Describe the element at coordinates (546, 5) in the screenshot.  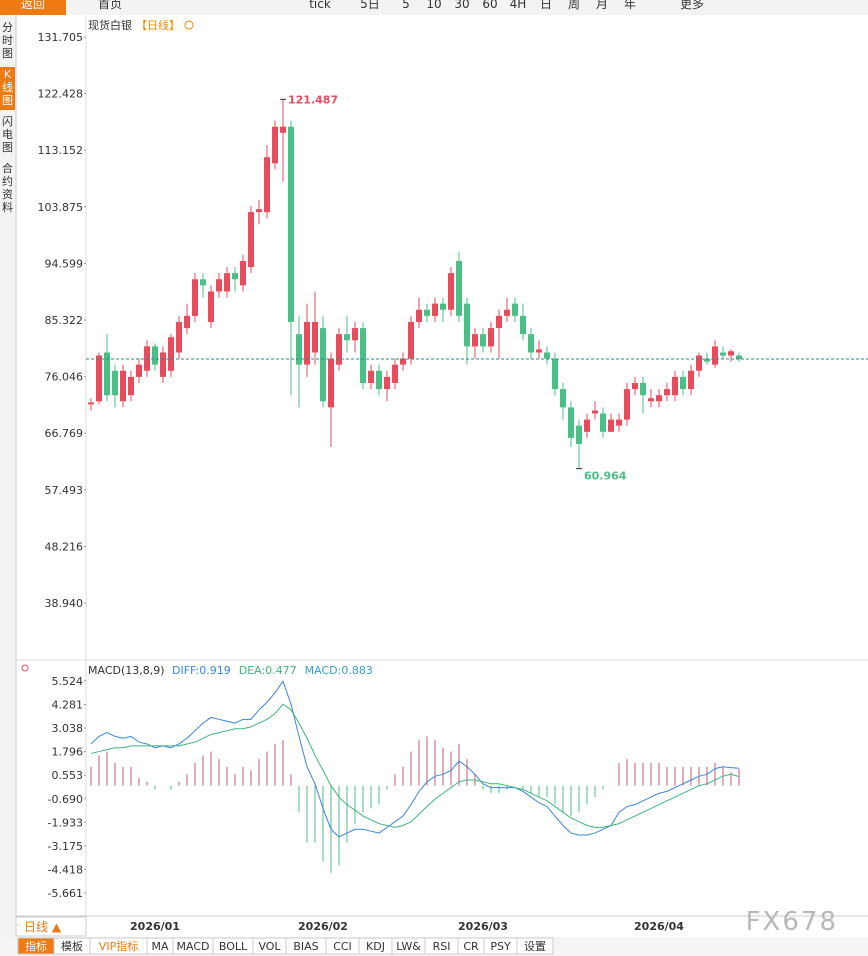
I see `toolbar-button: 日` at that location.